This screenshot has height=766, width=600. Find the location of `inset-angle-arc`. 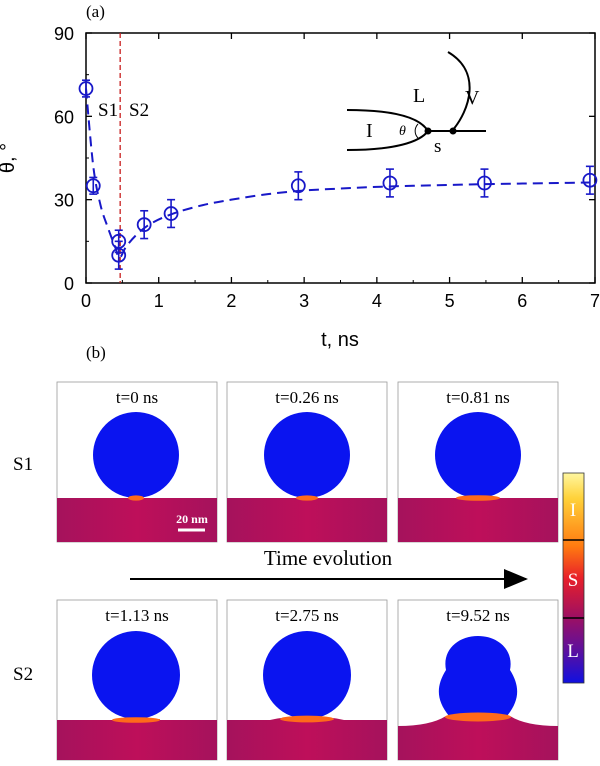

inset-angle-arc is located at coordinates (416, 131).